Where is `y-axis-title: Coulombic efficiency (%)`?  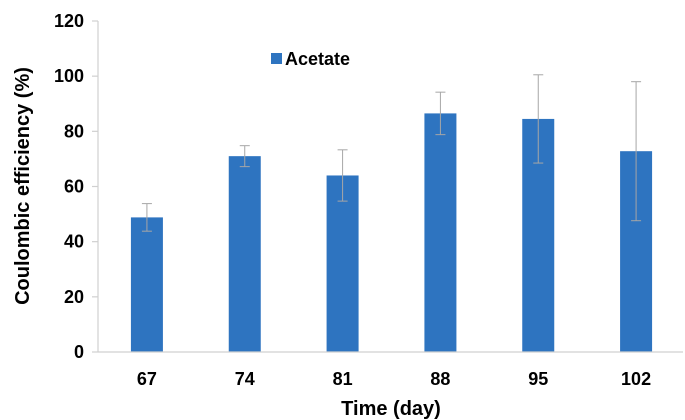
y-axis-title: Coulombic efficiency (%) is located at coordinates (23, 186).